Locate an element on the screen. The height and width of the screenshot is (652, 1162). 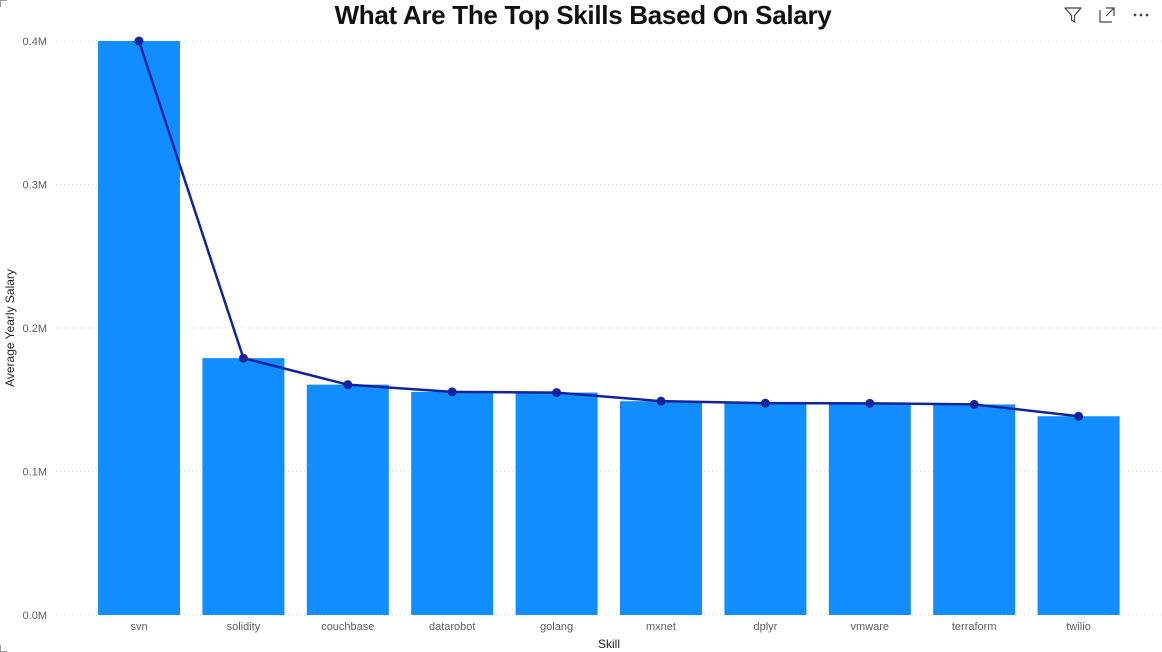
x-tick-label: dplyr is located at coordinates (765, 627).